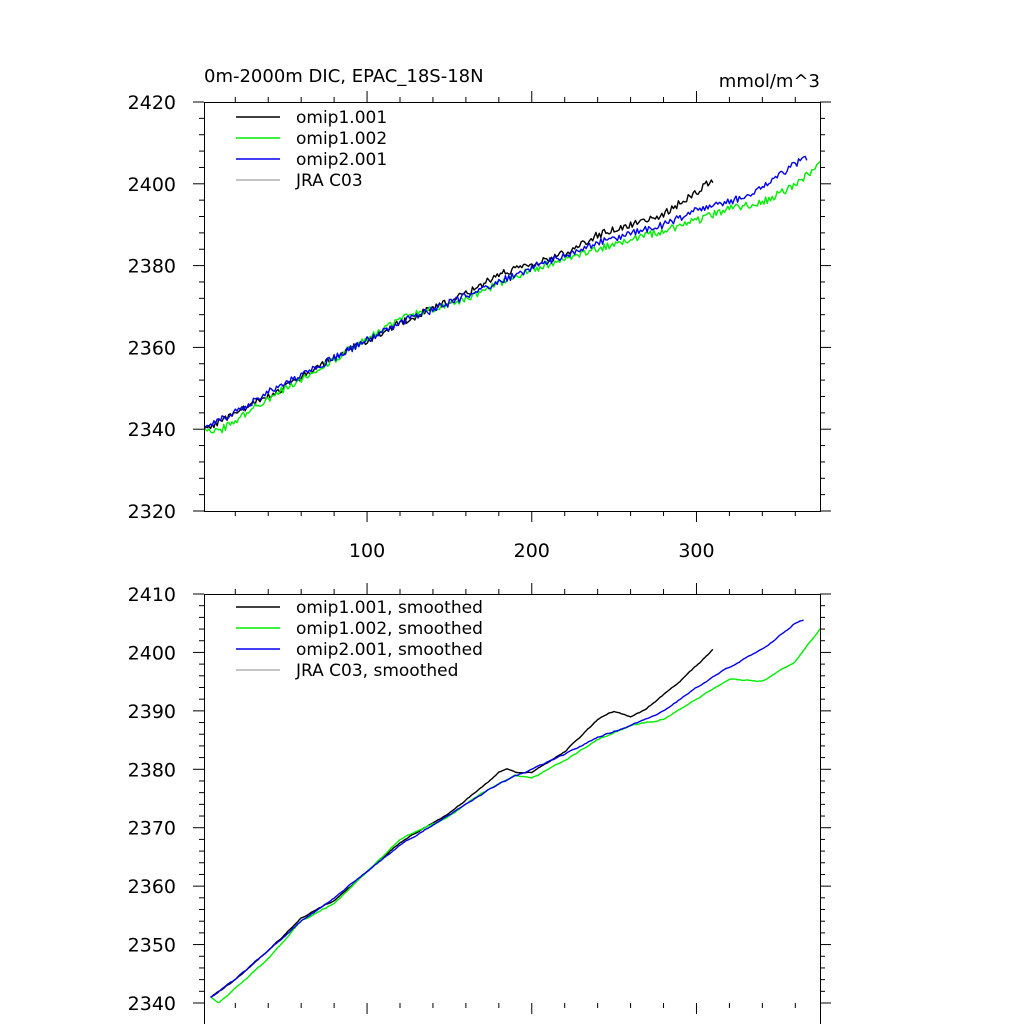 The width and height of the screenshot is (1024, 1024). I want to click on bottom-chart-y-tick-label: 2350, so click(152, 946).